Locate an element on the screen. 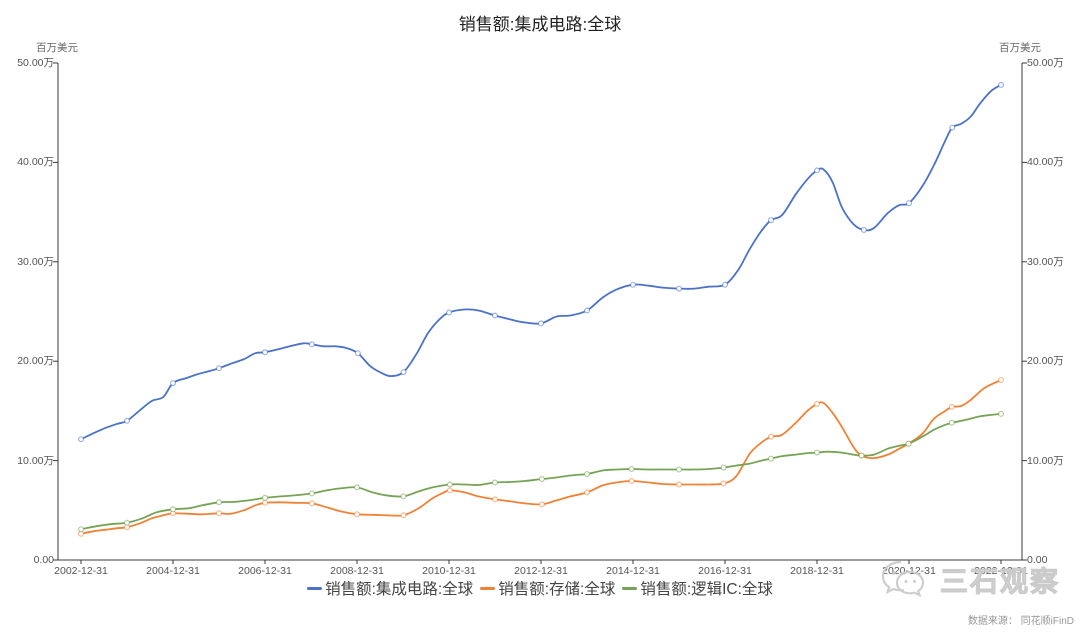 The width and height of the screenshot is (1080, 635). y-tick-label-left: 0.00 is located at coordinates (43, 560).